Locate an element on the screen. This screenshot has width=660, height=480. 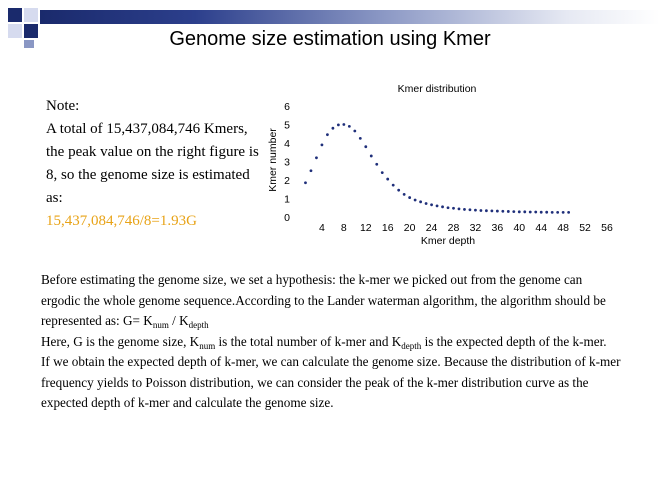
x-tick-label: 16 is located at coordinates (388, 228).